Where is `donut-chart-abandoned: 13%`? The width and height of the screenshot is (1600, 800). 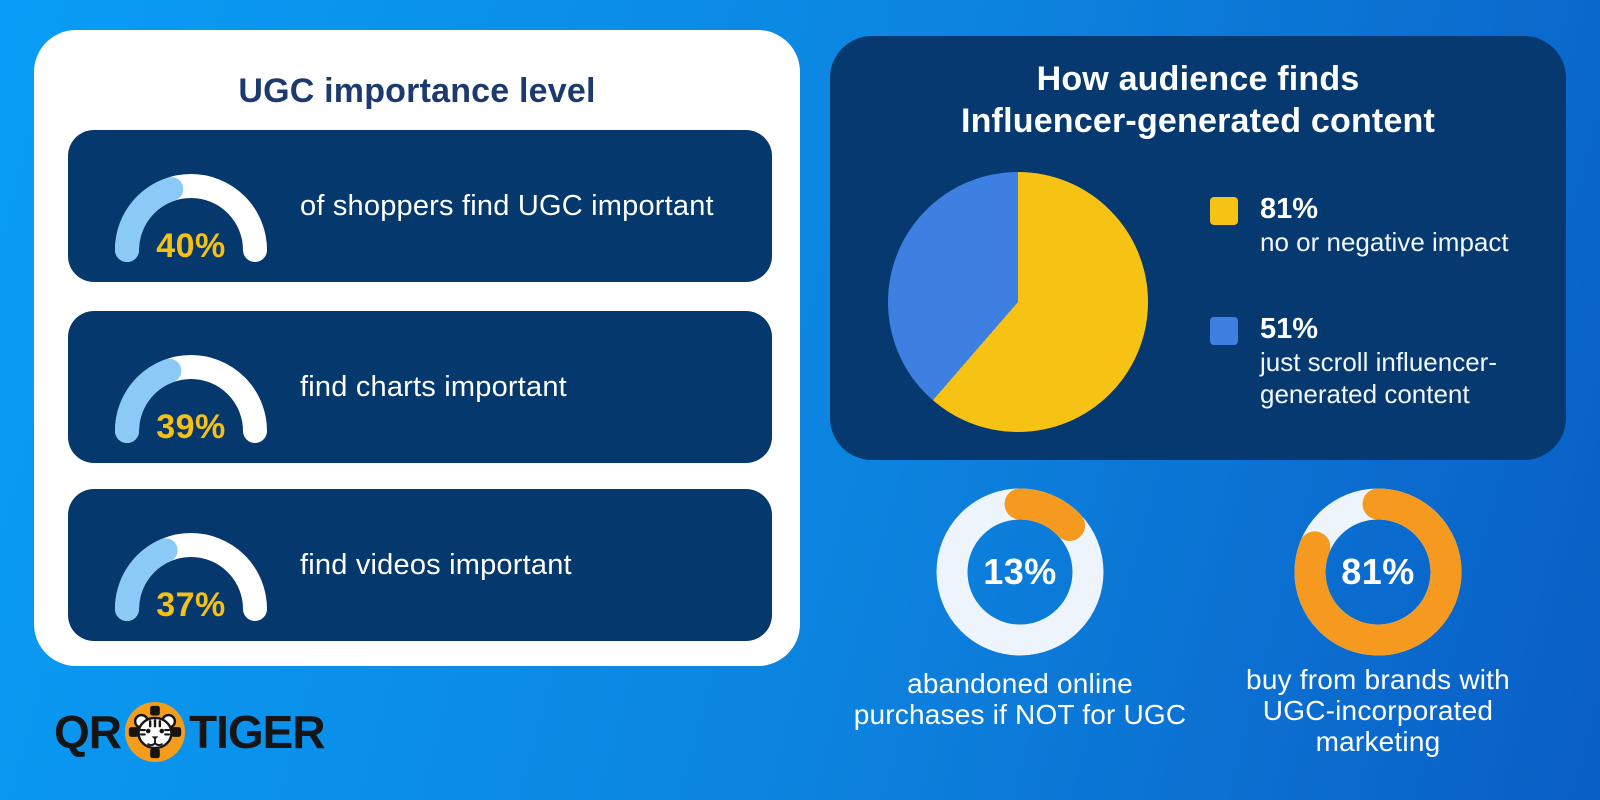
donut-chart-abandoned: 13% is located at coordinates (1020, 572).